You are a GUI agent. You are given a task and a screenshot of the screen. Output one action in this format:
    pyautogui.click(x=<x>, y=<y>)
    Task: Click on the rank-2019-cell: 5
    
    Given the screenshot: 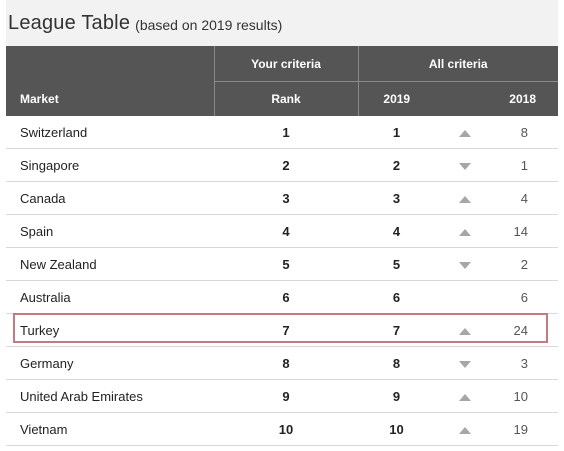 What is the action you would take?
    pyautogui.click(x=396, y=264)
    